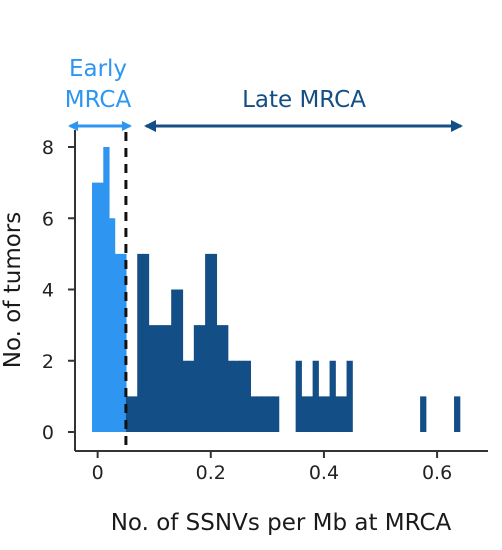 Image resolution: width=502 pixels, height=550 pixels. Describe the element at coordinates (98, 473) in the screenshot. I see `x-tick-label-0: 0` at that location.